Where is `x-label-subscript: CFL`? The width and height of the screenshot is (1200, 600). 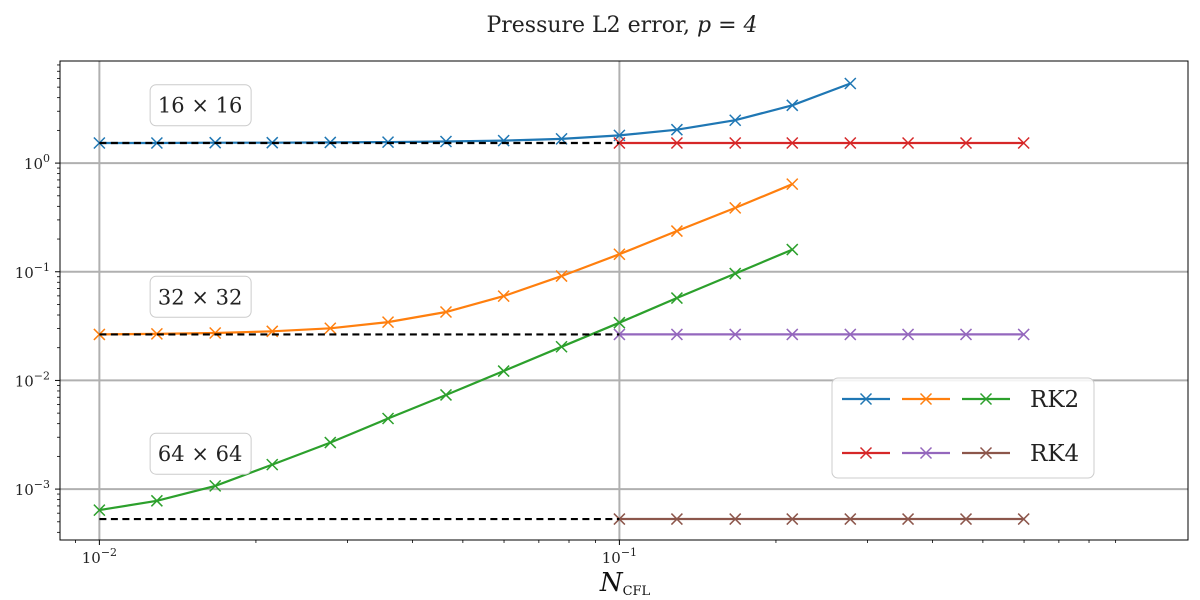
x-label-subscript: CFL is located at coordinates (637, 591).